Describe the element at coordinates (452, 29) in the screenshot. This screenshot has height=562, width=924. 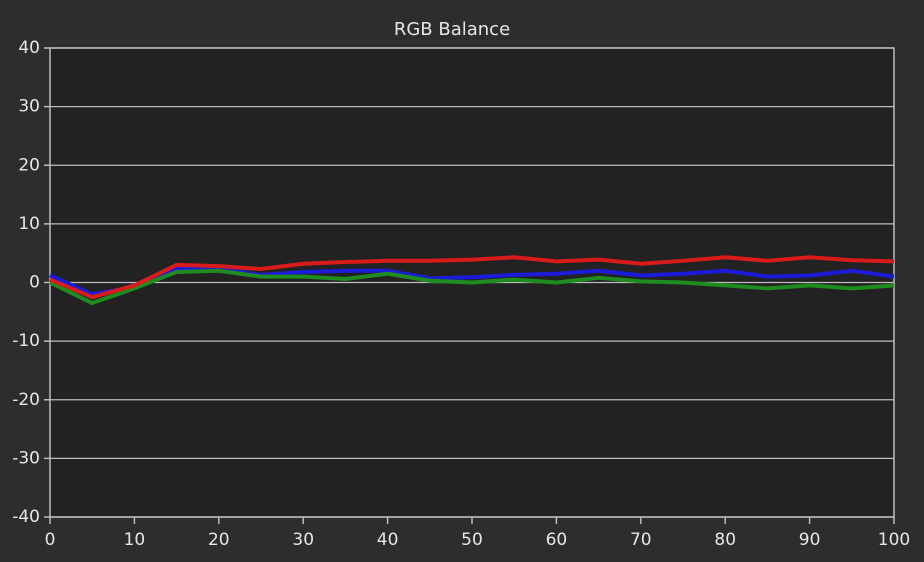
I see `chart-title: RGB Balance` at that location.